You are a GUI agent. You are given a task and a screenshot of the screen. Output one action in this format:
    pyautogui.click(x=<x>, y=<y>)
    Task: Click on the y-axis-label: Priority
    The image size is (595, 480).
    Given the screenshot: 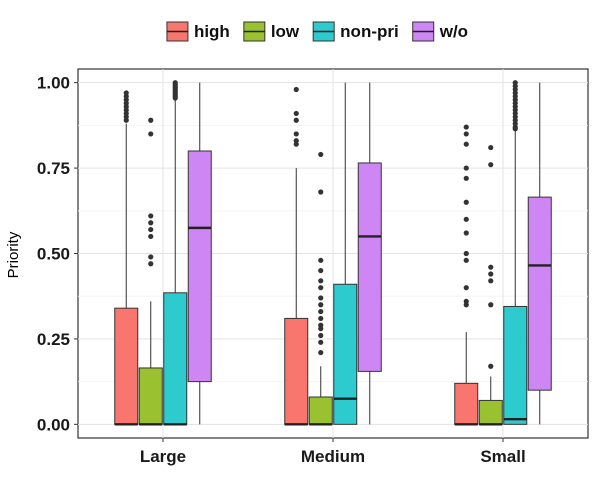 What is the action you would take?
    pyautogui.click(x=13, y=254)
    